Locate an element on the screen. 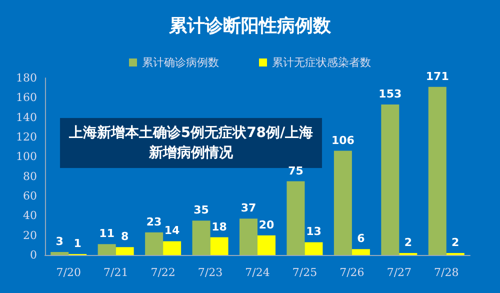  x-tick-label: 7/22 is located at coordinates (163, 272).